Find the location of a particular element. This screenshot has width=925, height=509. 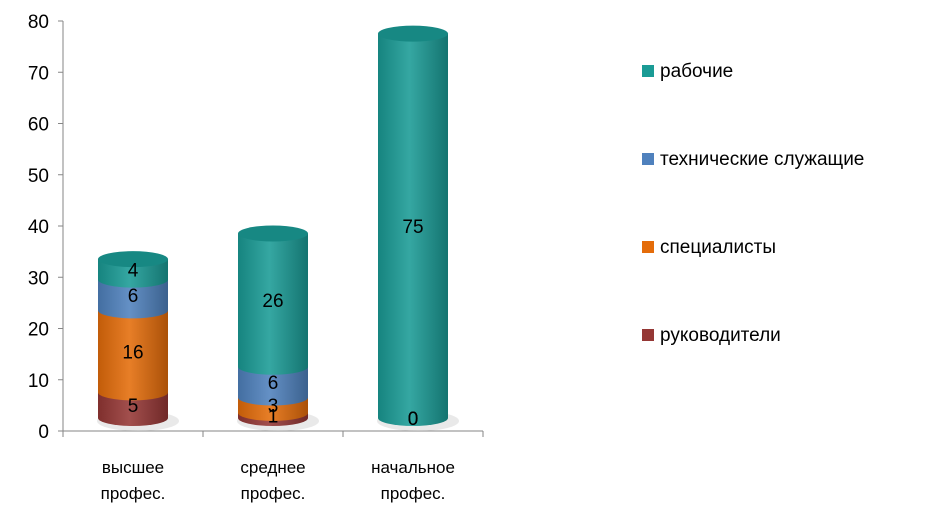

data-label: 5 is located at coordinates (133, 406).